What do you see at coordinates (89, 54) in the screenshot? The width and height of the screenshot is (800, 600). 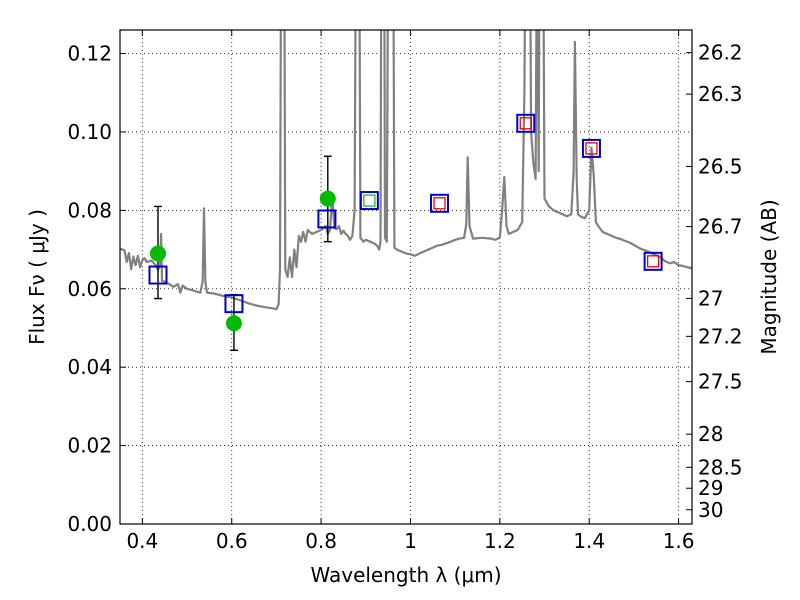 I see `y-tick-label: 0.12` at bounding box center [89, 54].